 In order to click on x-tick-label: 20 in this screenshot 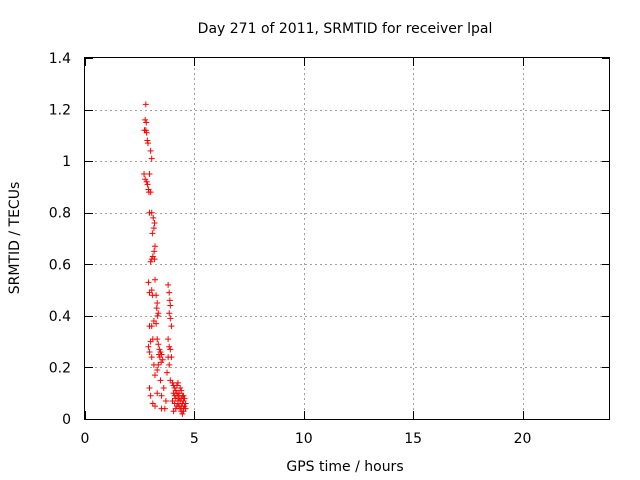, I will do `click(523, 439)`.